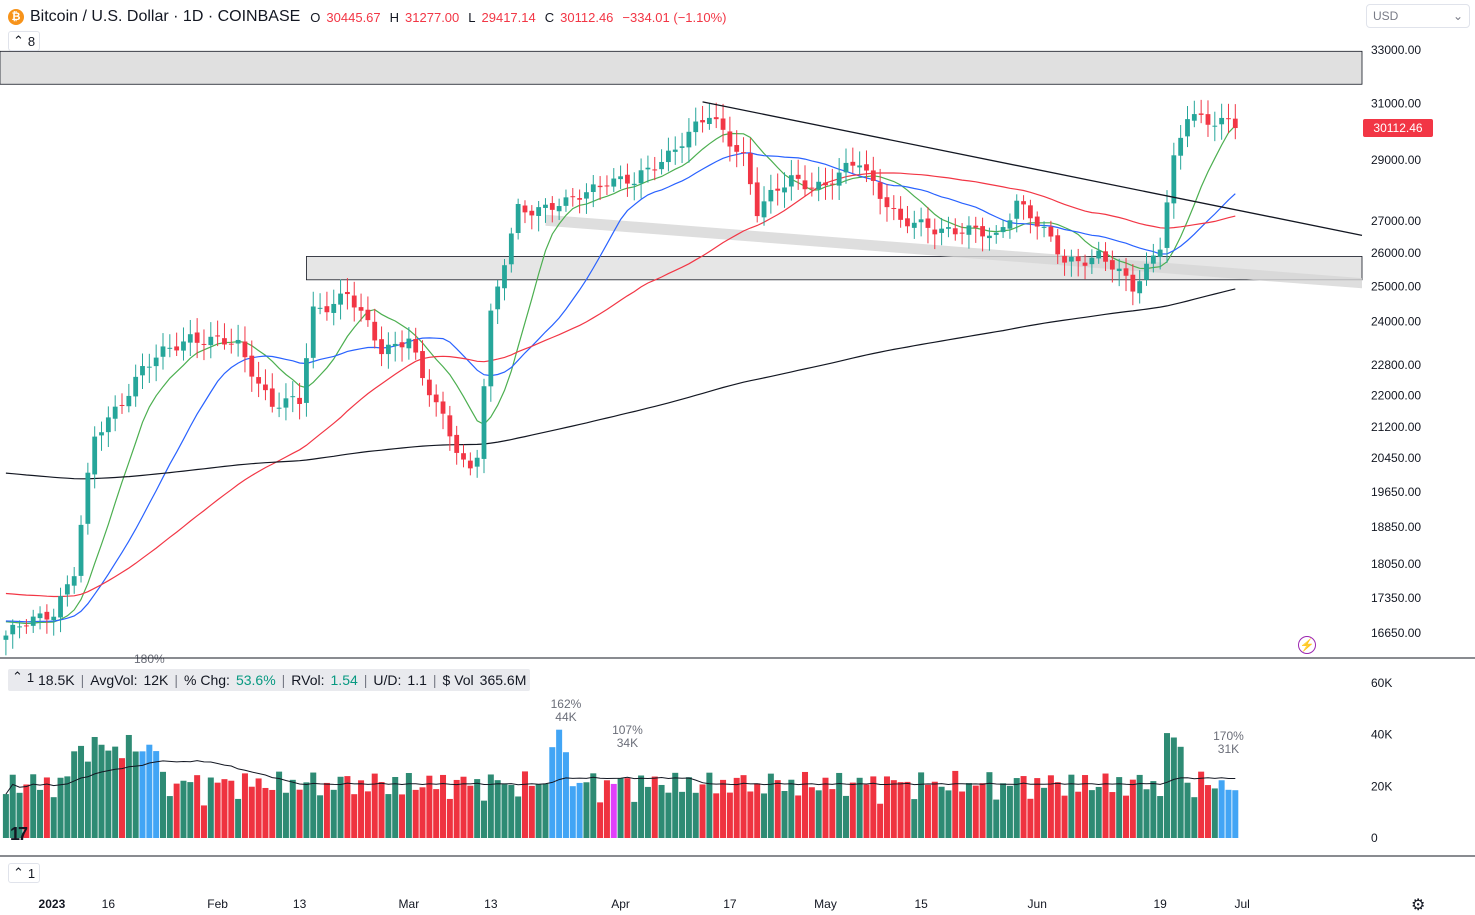 The width and height of the screenshot is (1475, 915). I want to click on currency-select: USD ⌄, so click(1418, 16).